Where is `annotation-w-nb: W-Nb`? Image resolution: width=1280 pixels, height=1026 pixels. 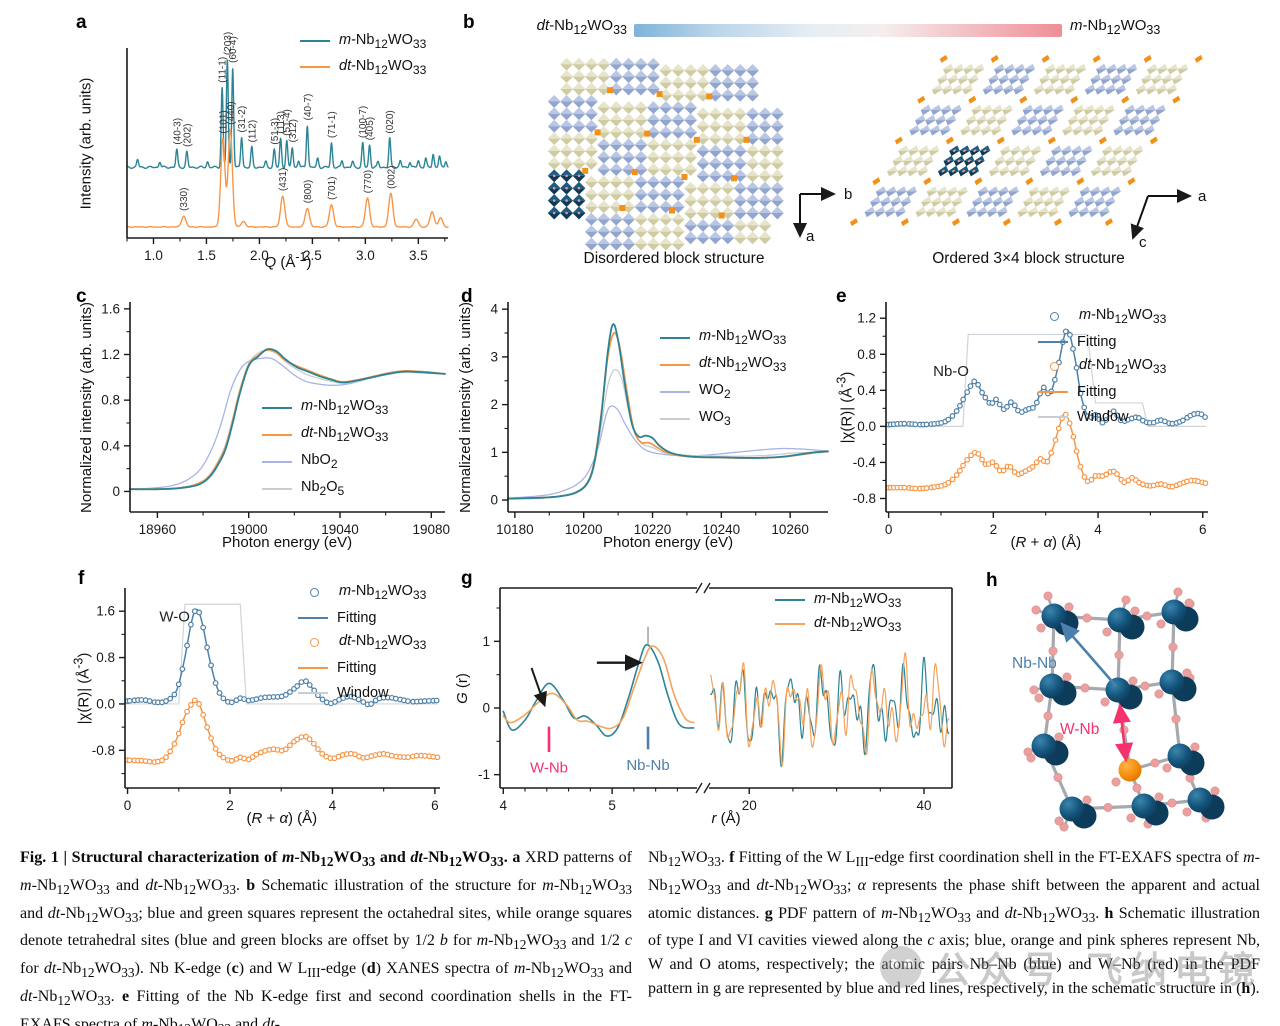
annotation-w-nb: W-Nb is located at coordinates (549, 768).